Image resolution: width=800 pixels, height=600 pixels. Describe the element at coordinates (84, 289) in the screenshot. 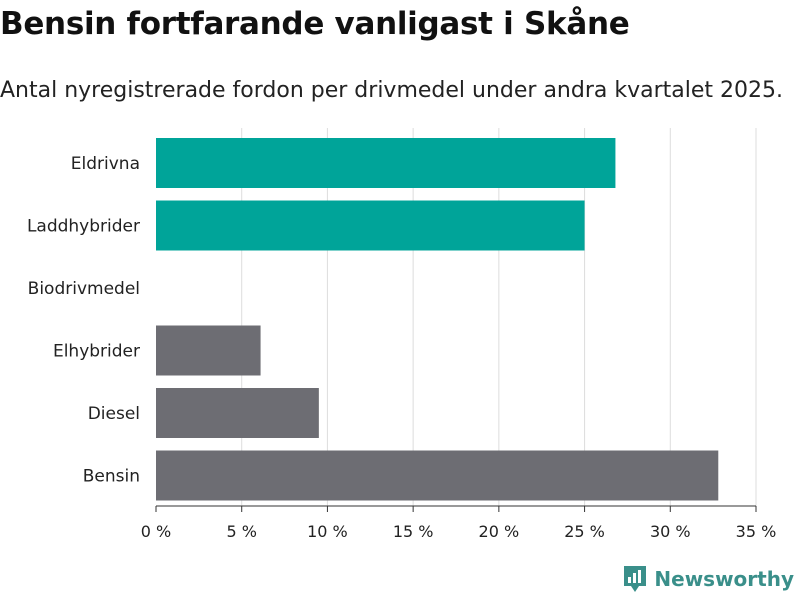

I see `category-label: Biodrivmedel` at that location.